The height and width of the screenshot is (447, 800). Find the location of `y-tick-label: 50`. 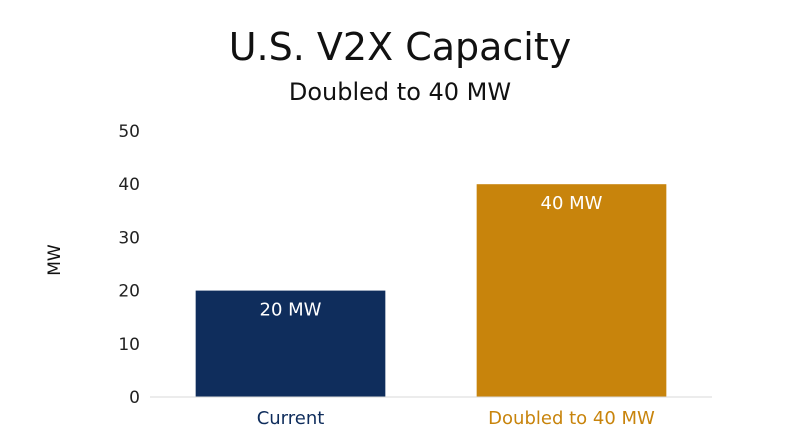

y-tick-label: 50 is located at coordinates (129, 132).